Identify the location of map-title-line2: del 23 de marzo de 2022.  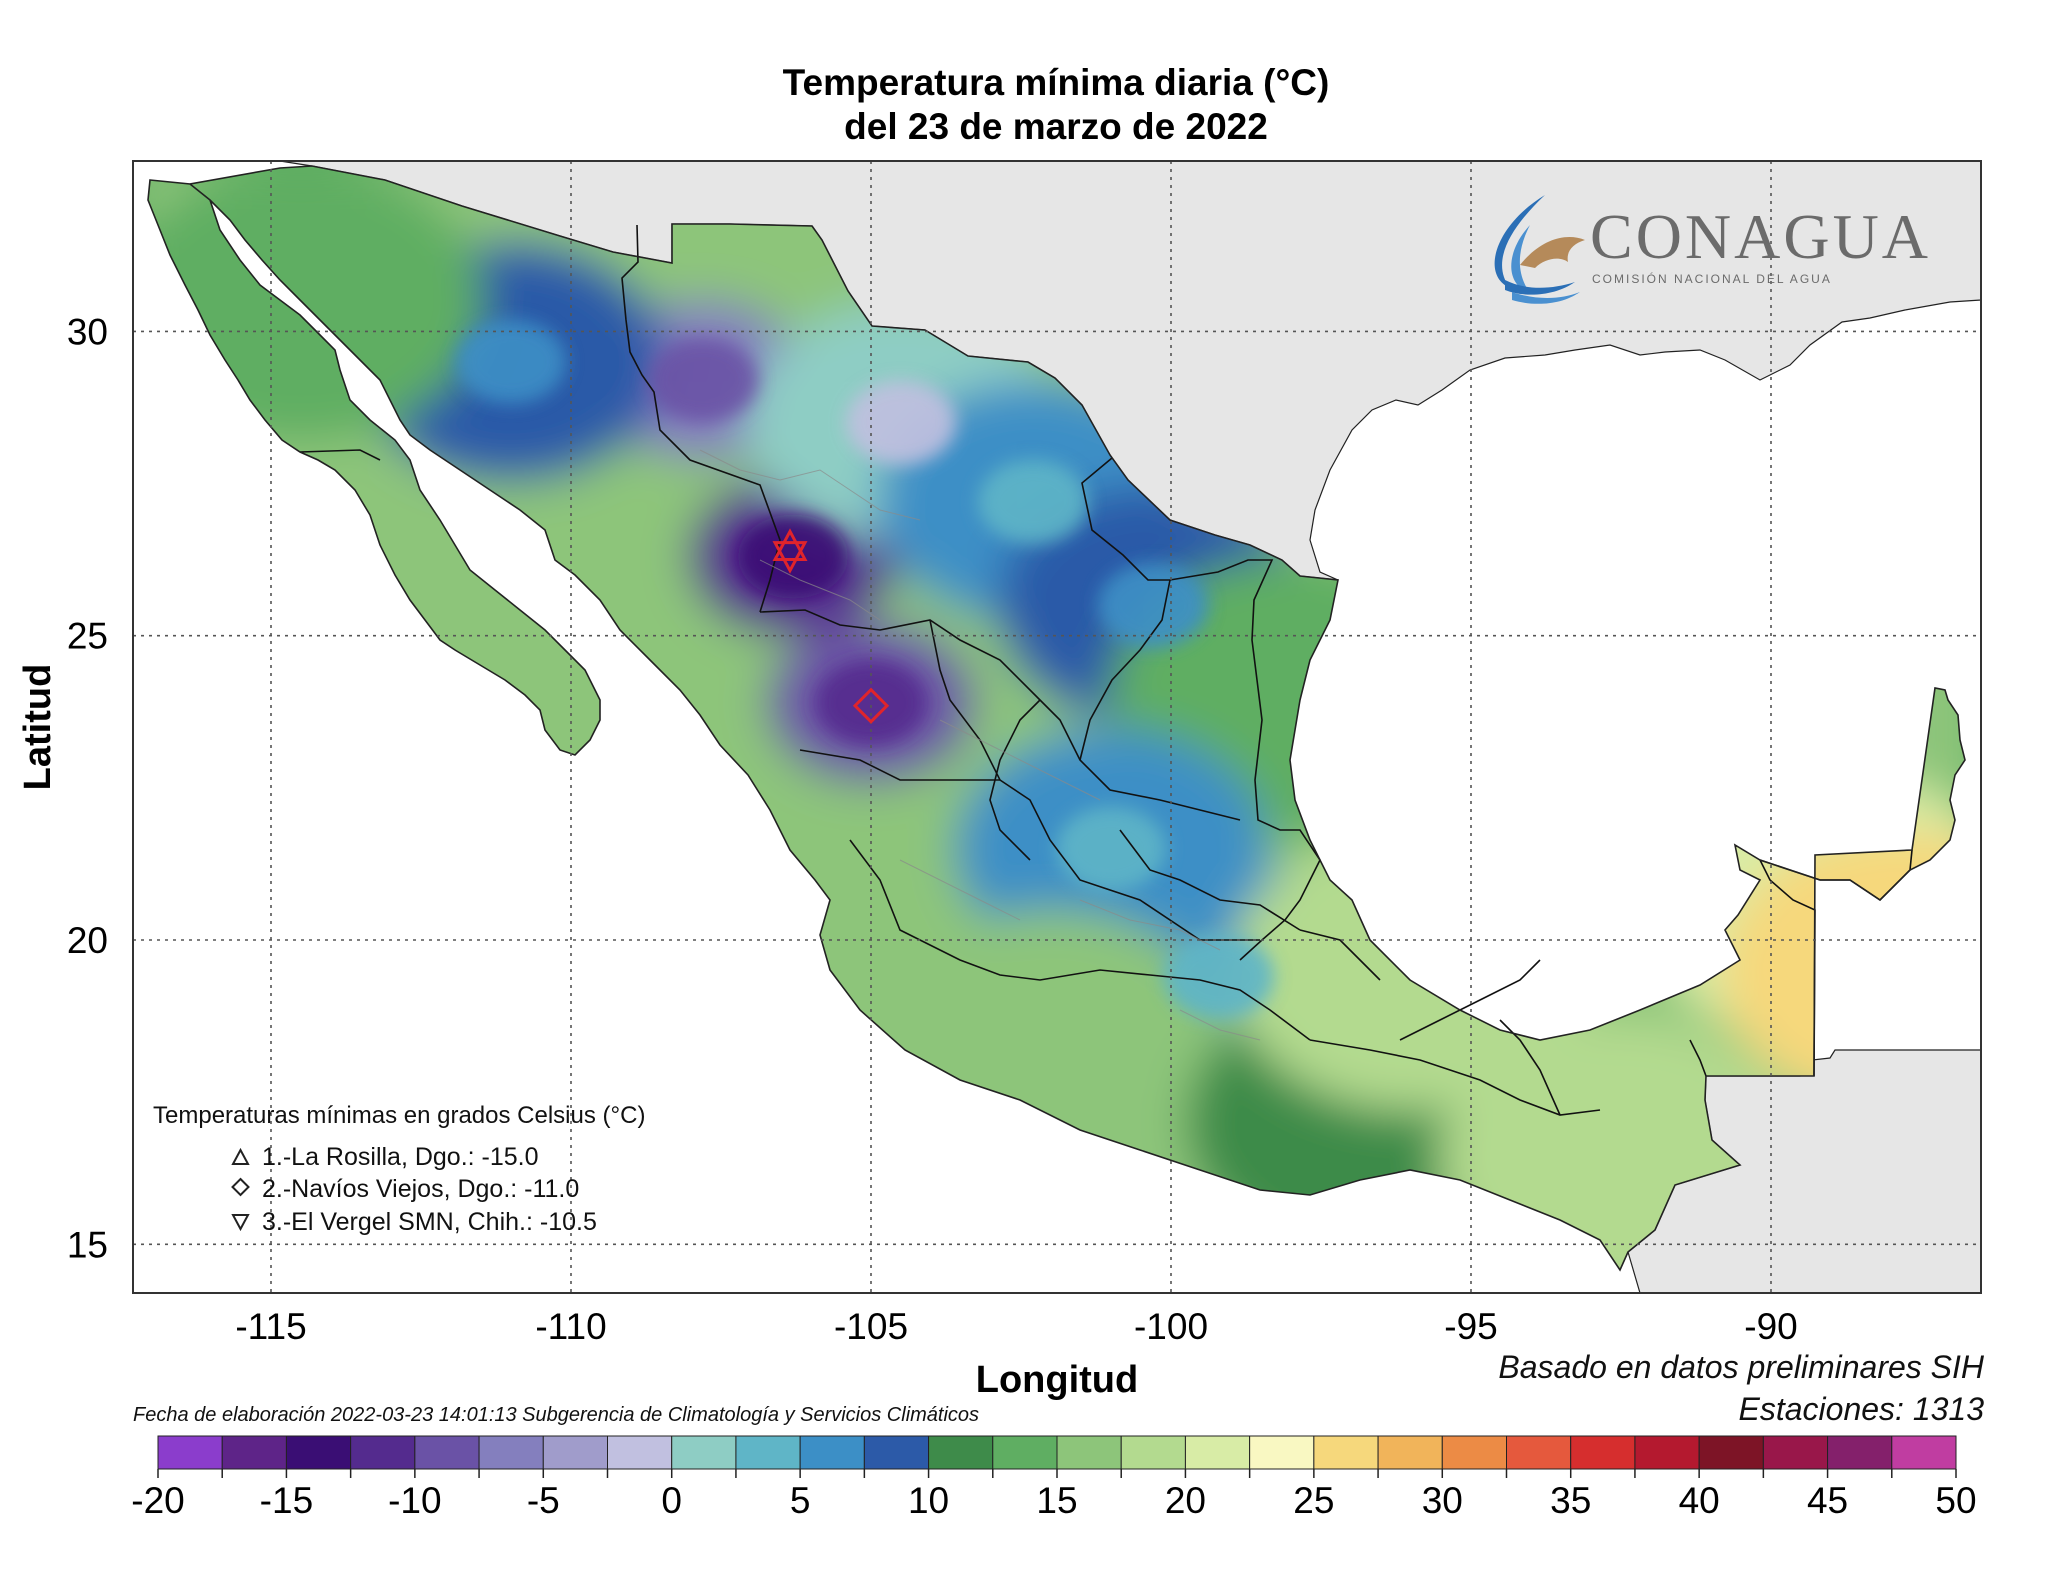
(1056, 126).